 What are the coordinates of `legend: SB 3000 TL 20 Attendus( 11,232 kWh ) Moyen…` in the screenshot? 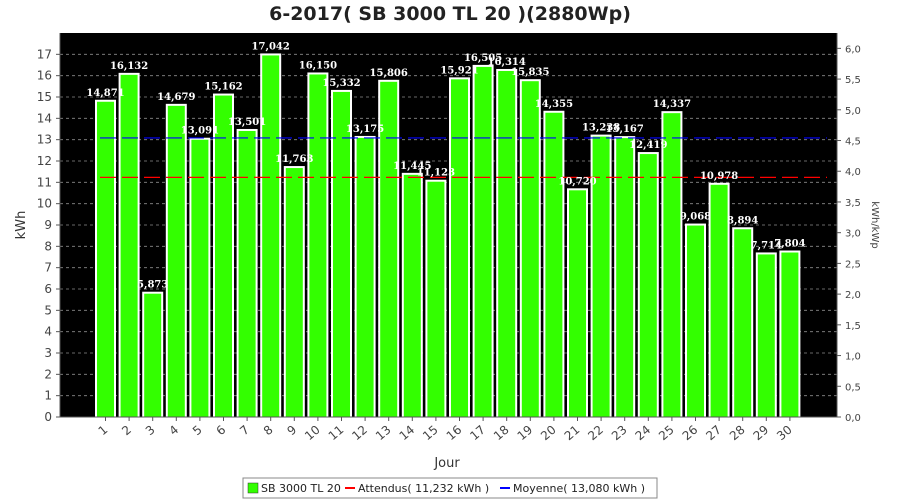 It's located at (450, 488).